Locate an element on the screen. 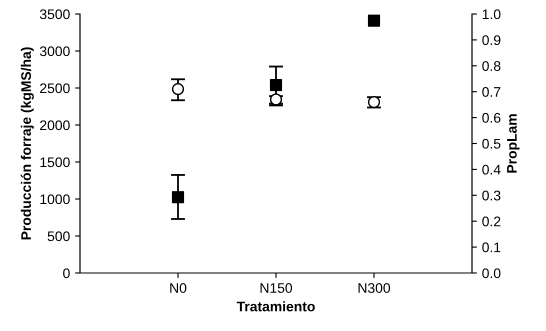 The image size is (546, 331). y-tick-label: 500 is located at coordinates (59, 236).